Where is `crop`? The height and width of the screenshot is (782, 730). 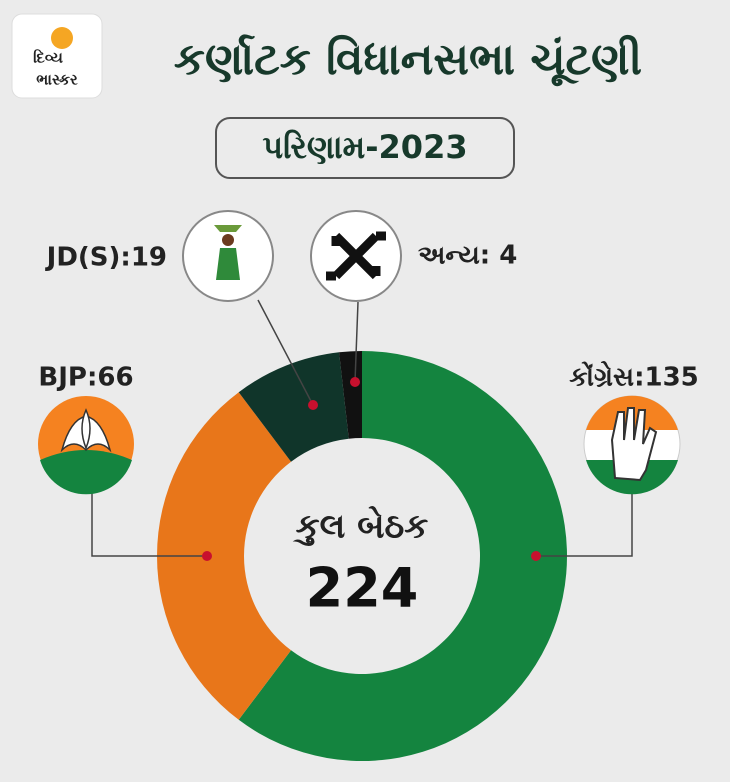 crop is located at coordinates (228, 228).